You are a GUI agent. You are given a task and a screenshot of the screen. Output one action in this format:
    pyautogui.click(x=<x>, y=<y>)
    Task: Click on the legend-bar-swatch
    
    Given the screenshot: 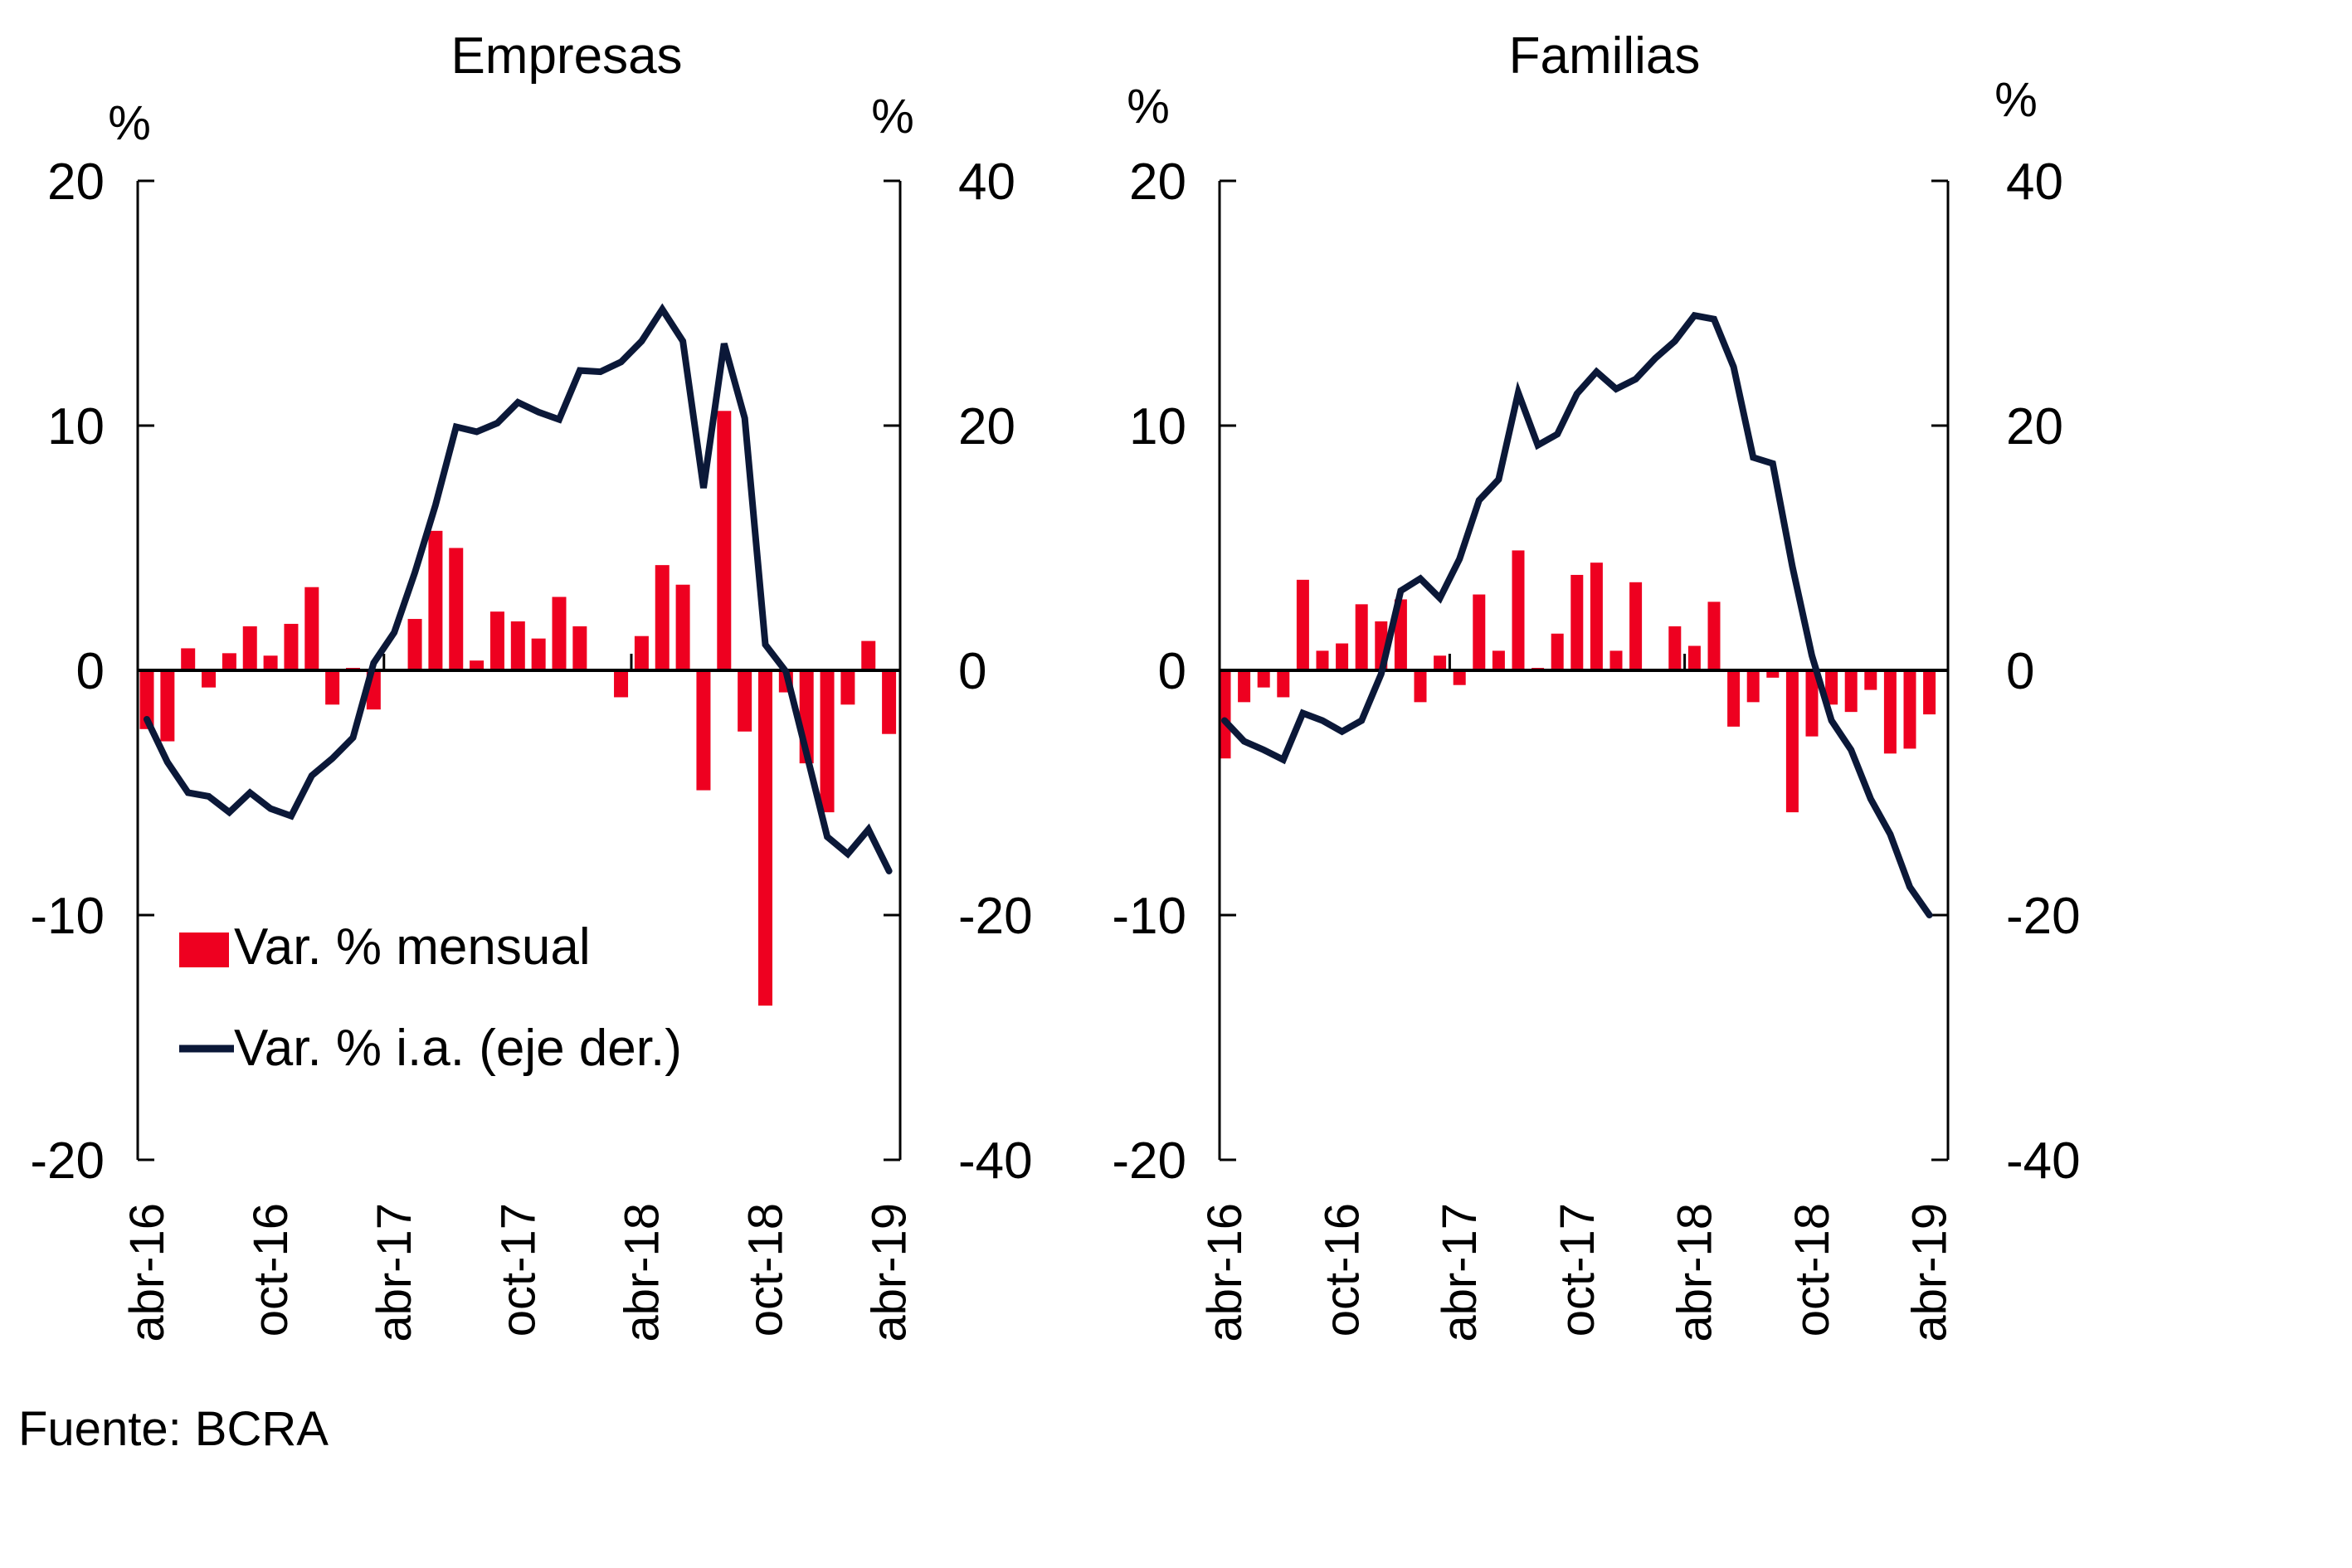 What is the action you would take?
    pyautogui.click(x=204, y=950)
    